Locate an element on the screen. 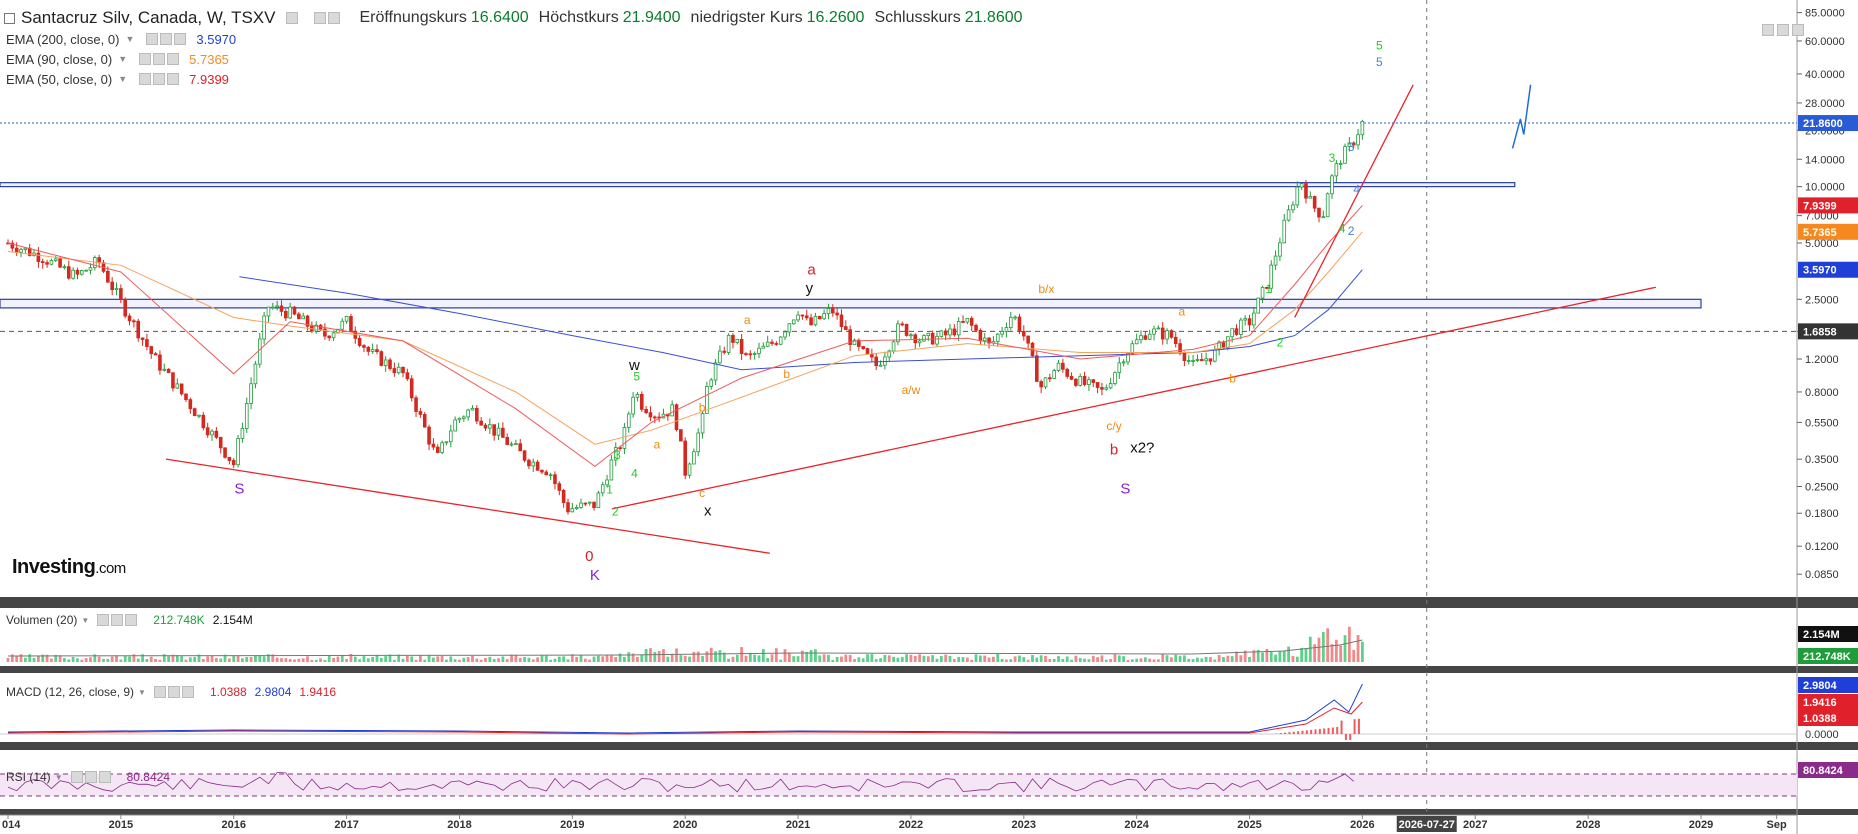 Image resolution: width=1858 pixels, height=834 pixels. properties-icon is located at coordinates (333, 18).